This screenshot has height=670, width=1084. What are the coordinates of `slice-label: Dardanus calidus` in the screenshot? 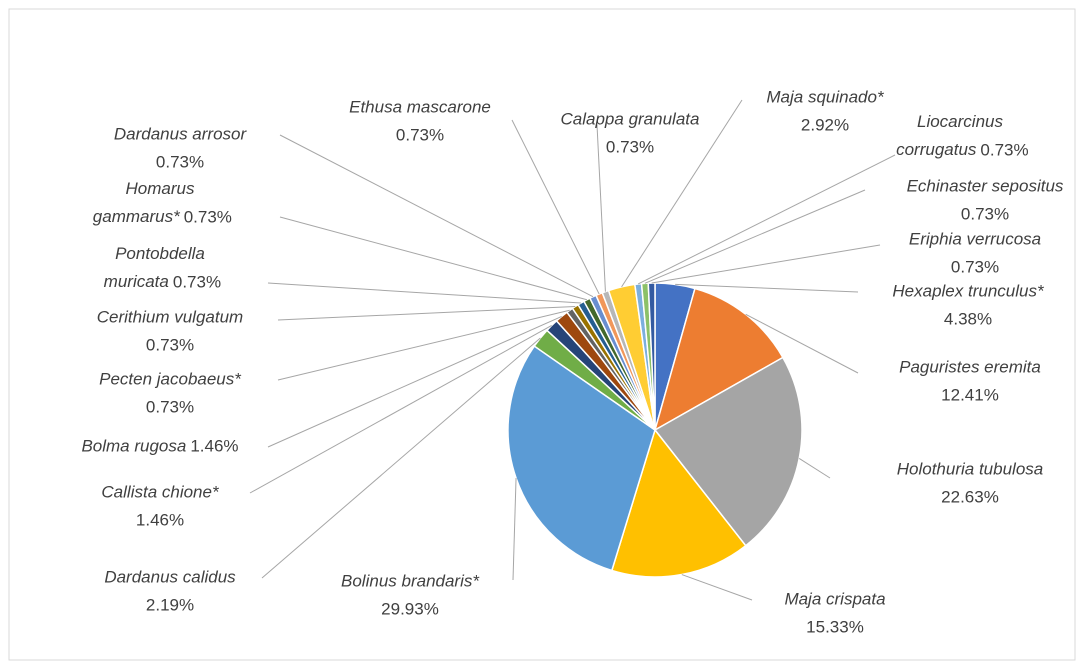 It's located at (170, 576).